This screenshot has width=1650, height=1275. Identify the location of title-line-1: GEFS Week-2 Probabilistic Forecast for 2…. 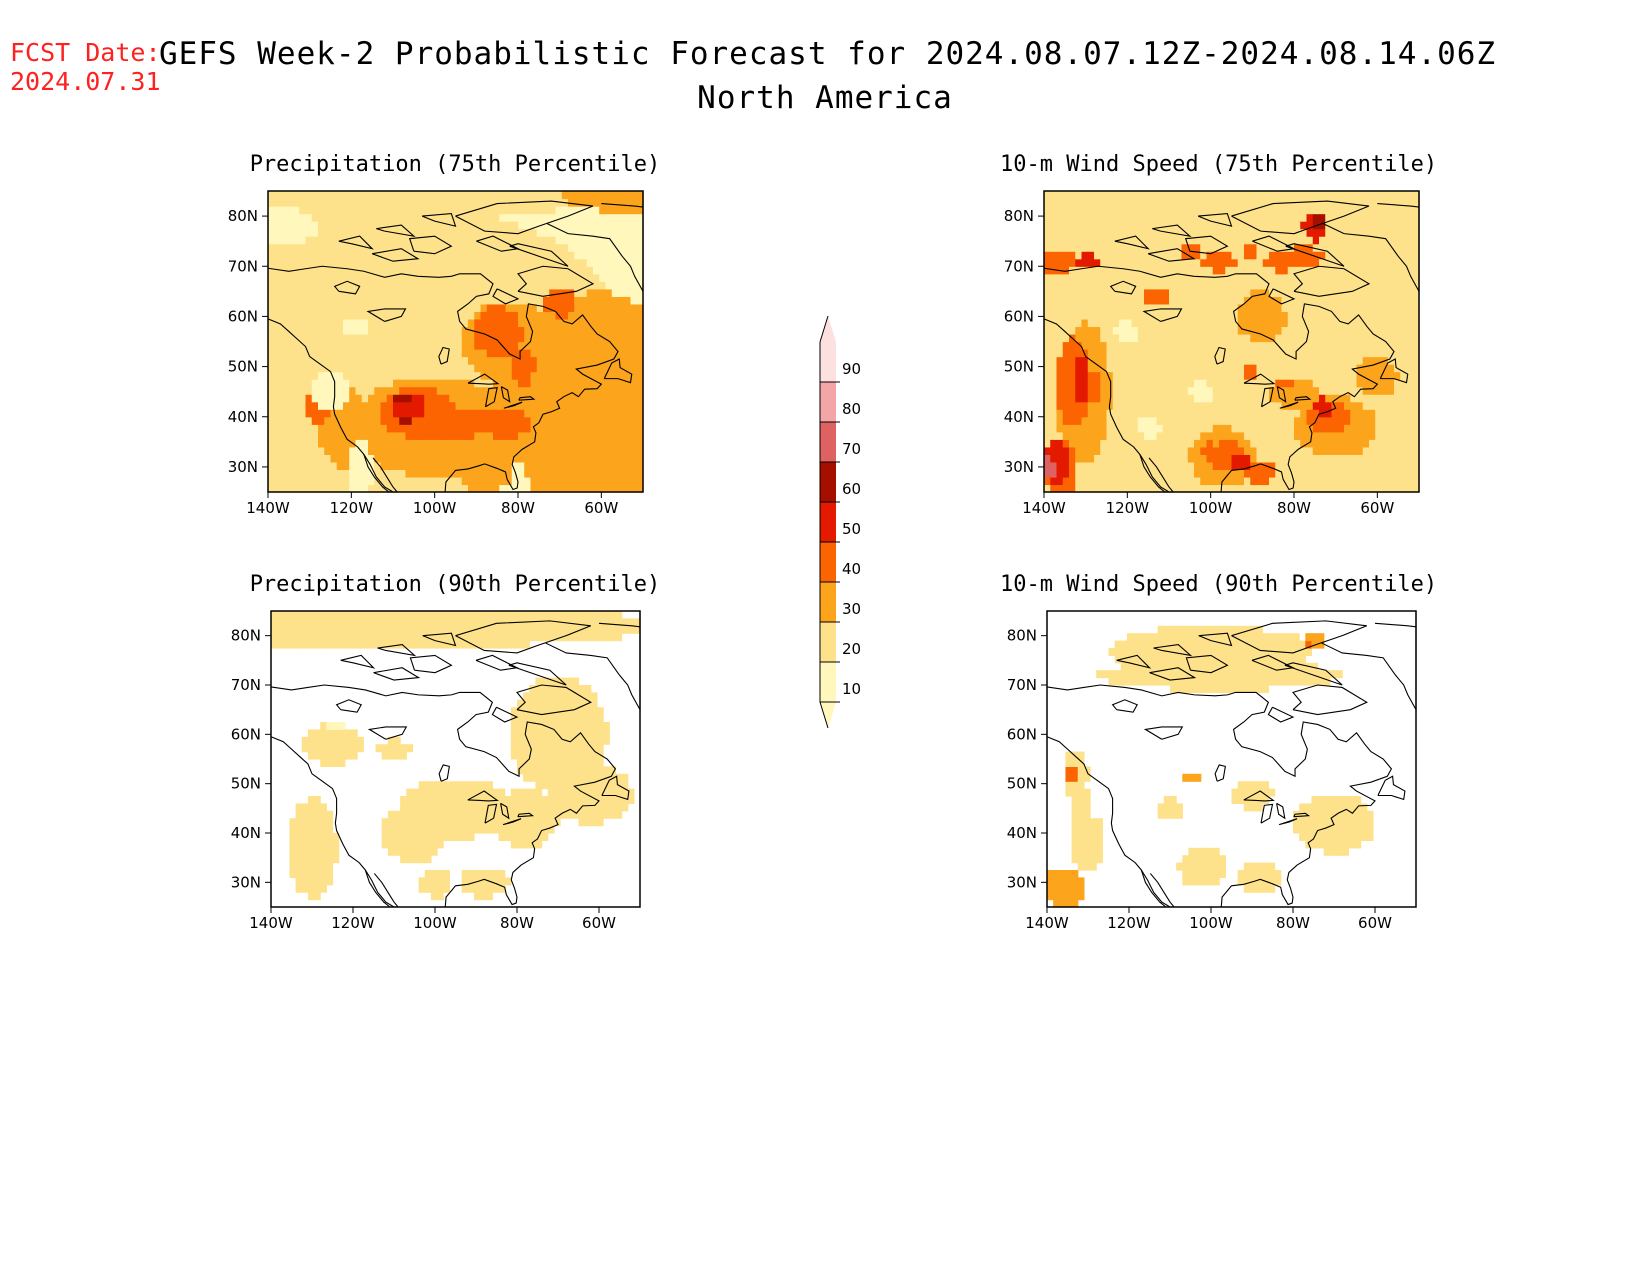
(827, 54).